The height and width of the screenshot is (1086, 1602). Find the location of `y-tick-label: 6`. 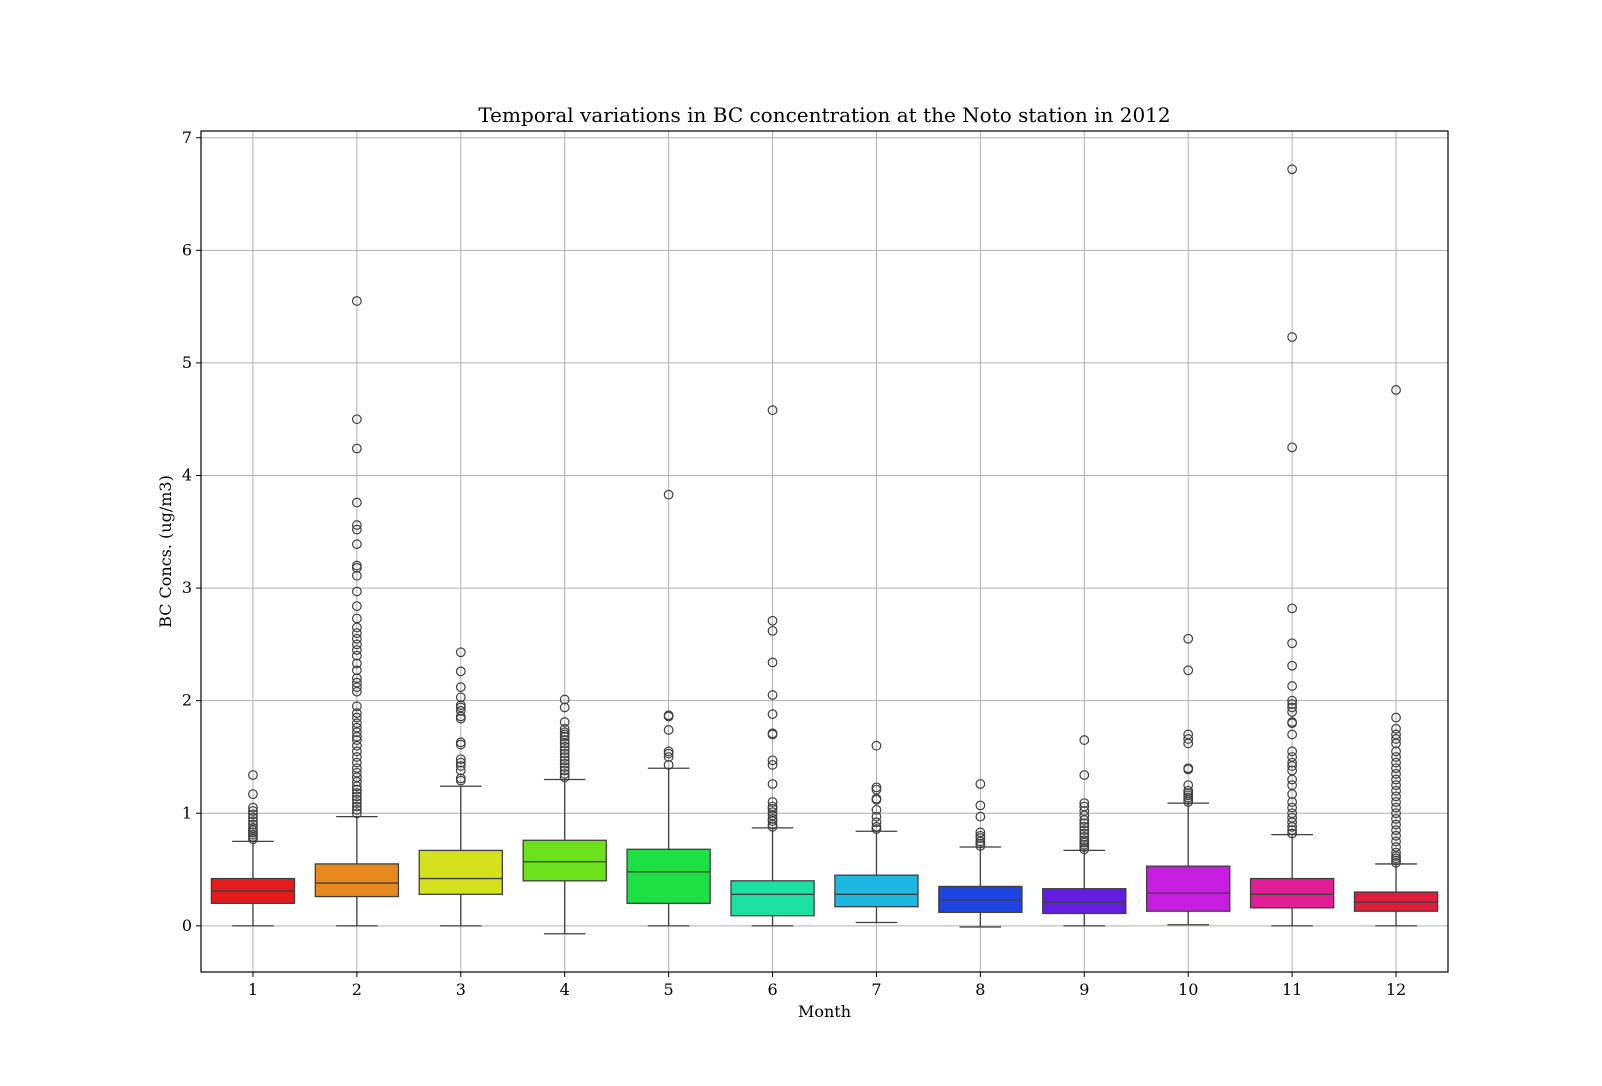

y-tick-label: 6 is located at coordinates (187, 249).